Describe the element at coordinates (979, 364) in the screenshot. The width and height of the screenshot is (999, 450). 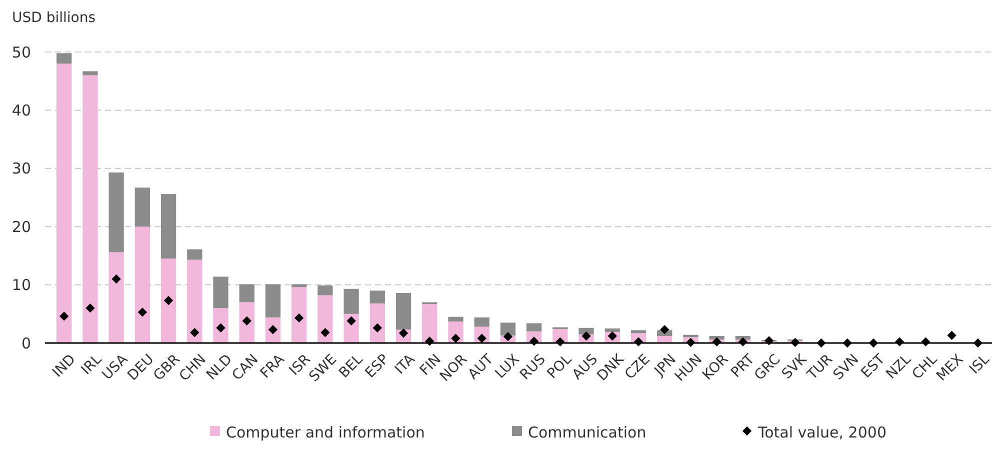
I see `x-tick-label: ISL` at that location.